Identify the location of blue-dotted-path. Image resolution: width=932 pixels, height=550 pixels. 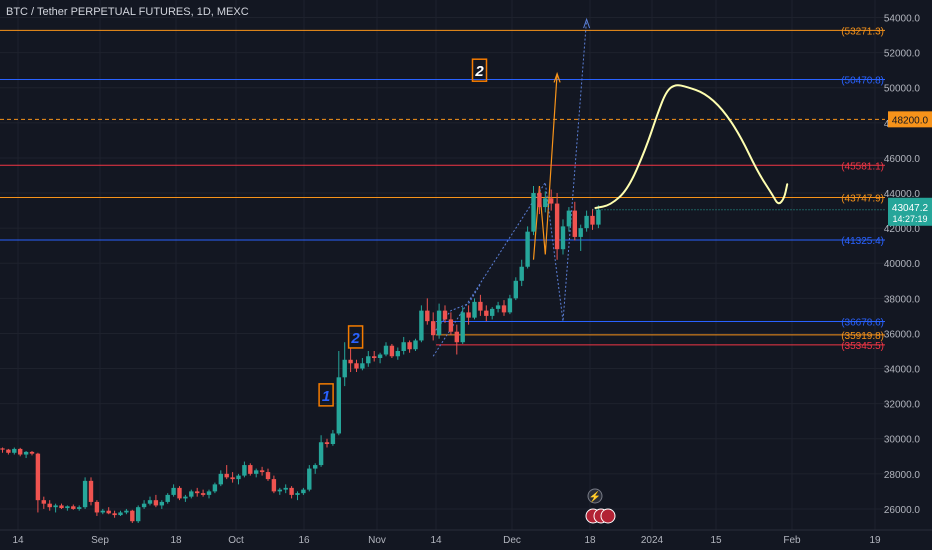
(510, 188).